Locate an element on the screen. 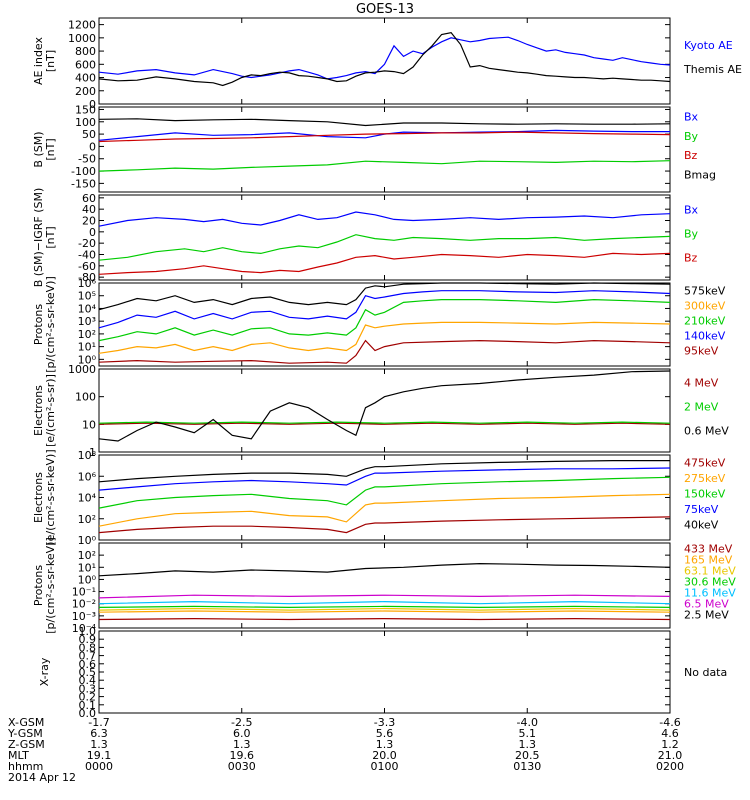 Image resolution: width=750 pixels, height=800 pixels. x-row-label: MLT is located at coordinates (18, 755).